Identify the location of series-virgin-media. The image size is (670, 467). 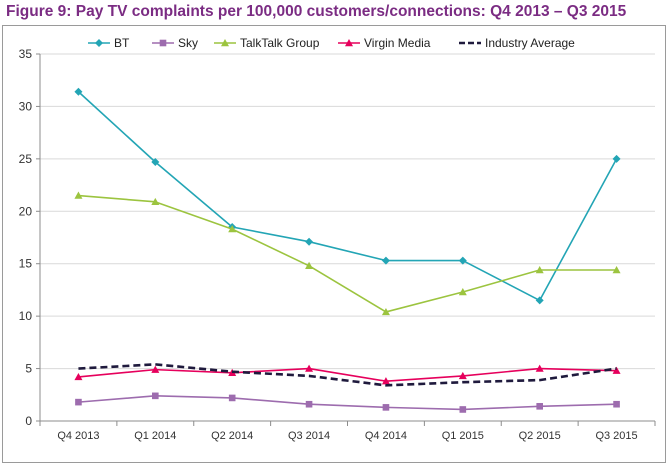
(347, 374).